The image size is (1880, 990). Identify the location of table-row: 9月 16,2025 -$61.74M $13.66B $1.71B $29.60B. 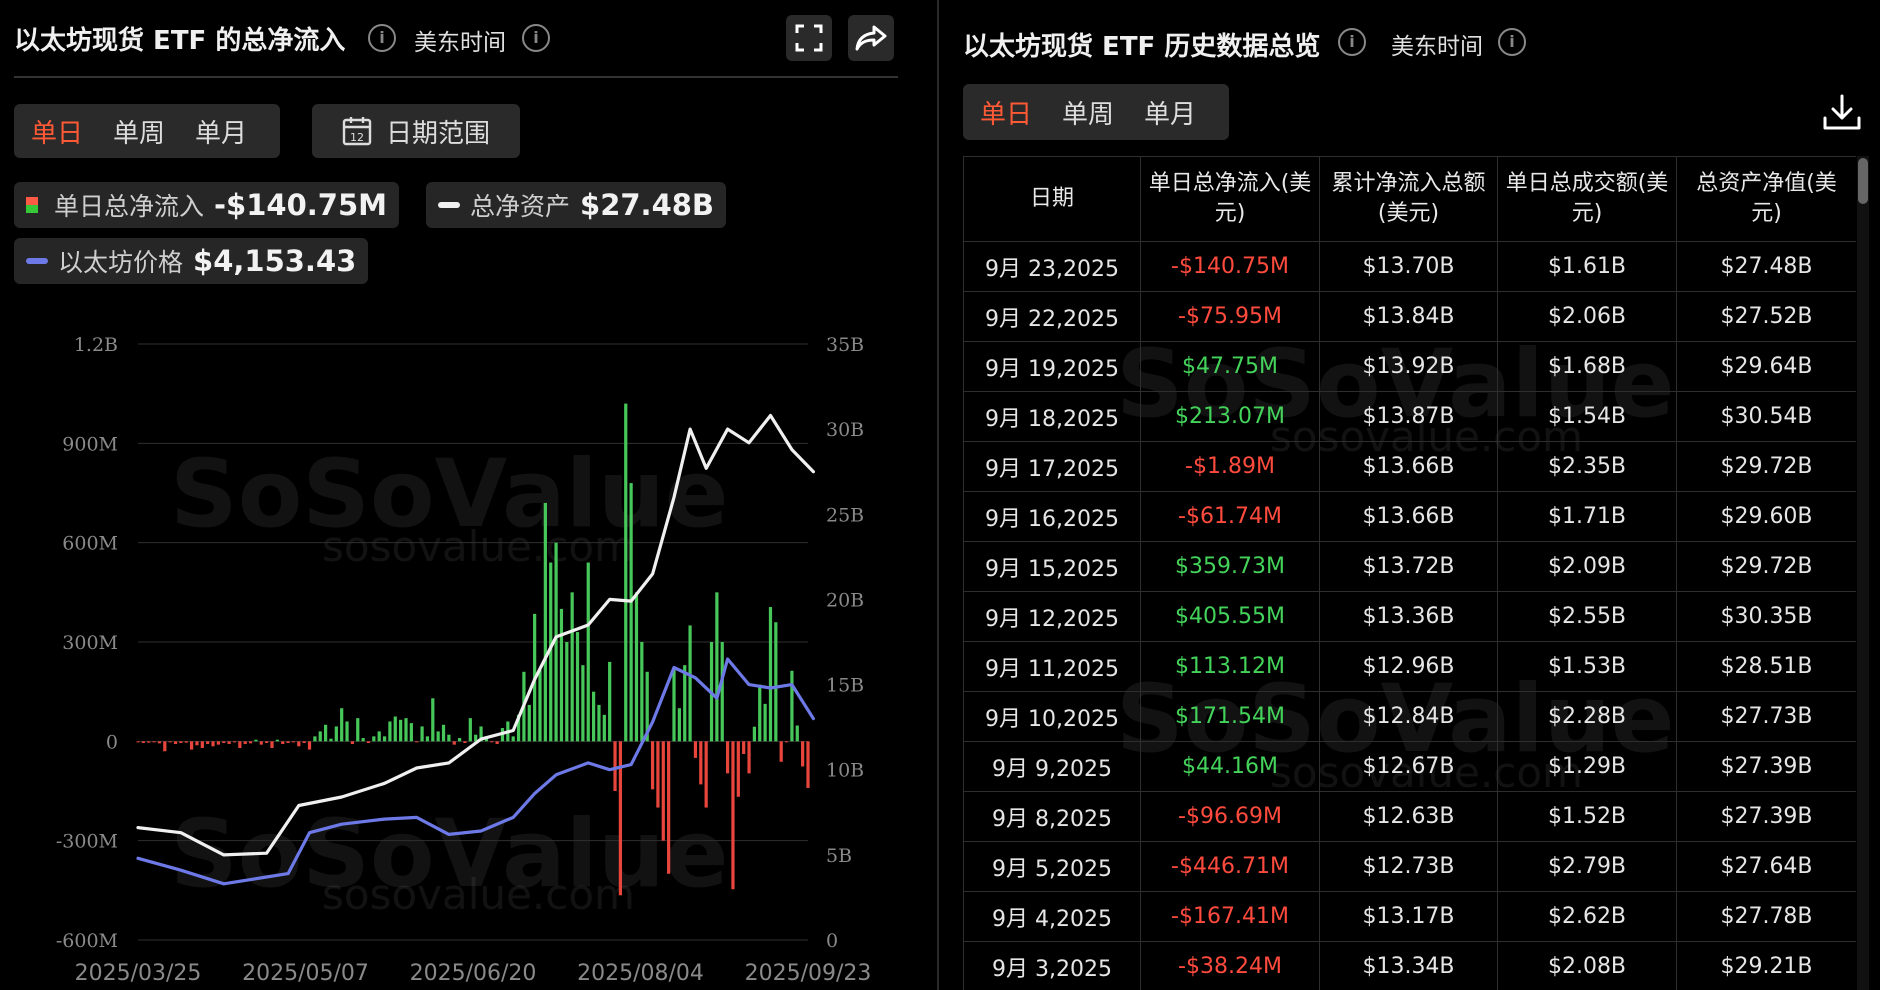
(1409, 516).